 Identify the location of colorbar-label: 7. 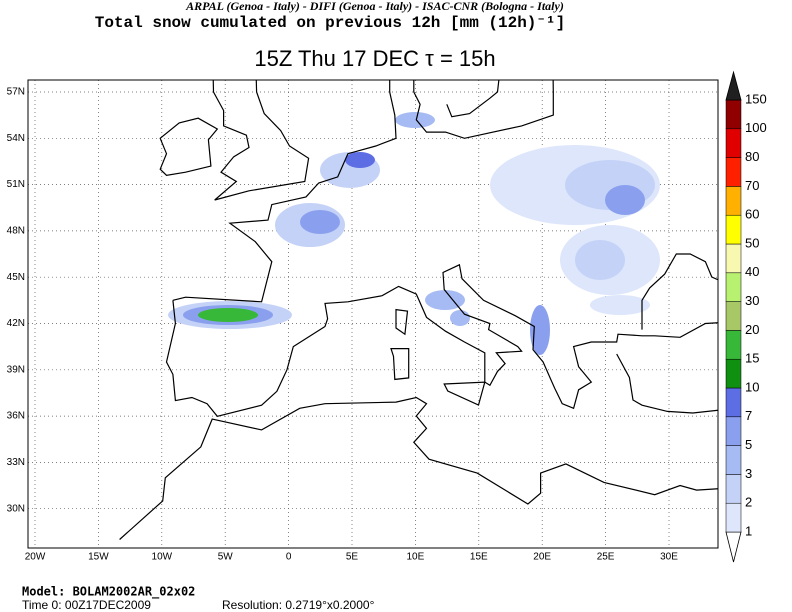
(748, 415).